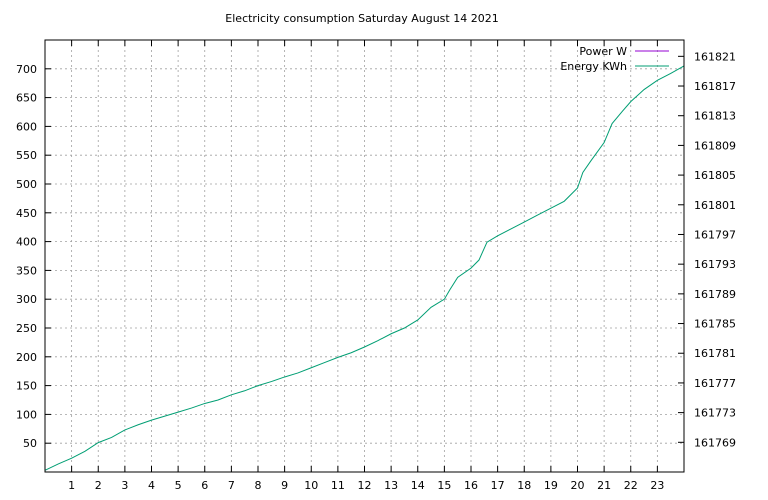 The height and width of the screenshot is (500, 768). Describe the element at coordinates (593, 66) in the screenshot. I see `legend-label: Energy KWh` at that location.